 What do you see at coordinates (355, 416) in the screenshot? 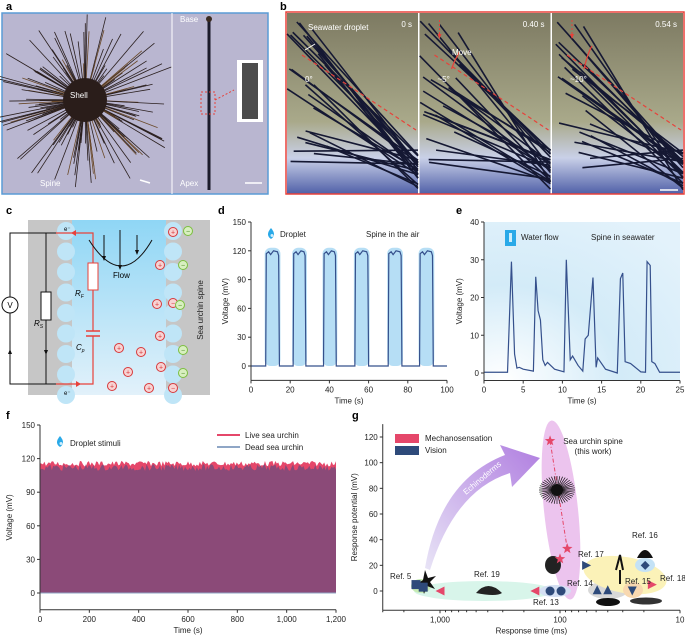
I see `panel-label-g: g` at bounding box center [355, 416].